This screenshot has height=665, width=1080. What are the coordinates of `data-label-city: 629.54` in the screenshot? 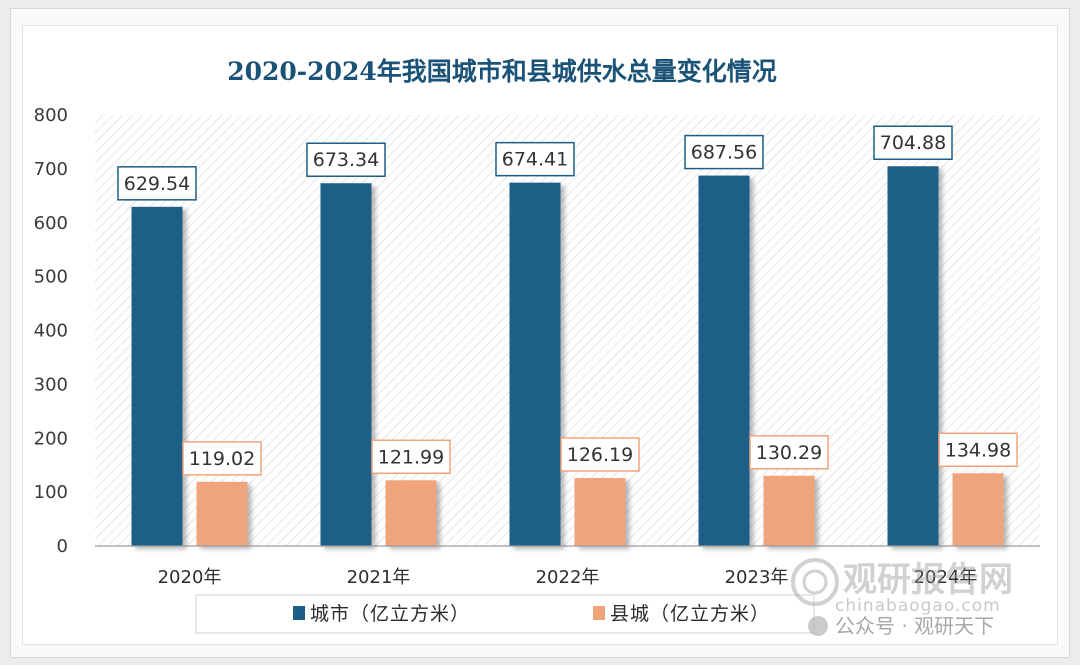 It's located at (157, 184).